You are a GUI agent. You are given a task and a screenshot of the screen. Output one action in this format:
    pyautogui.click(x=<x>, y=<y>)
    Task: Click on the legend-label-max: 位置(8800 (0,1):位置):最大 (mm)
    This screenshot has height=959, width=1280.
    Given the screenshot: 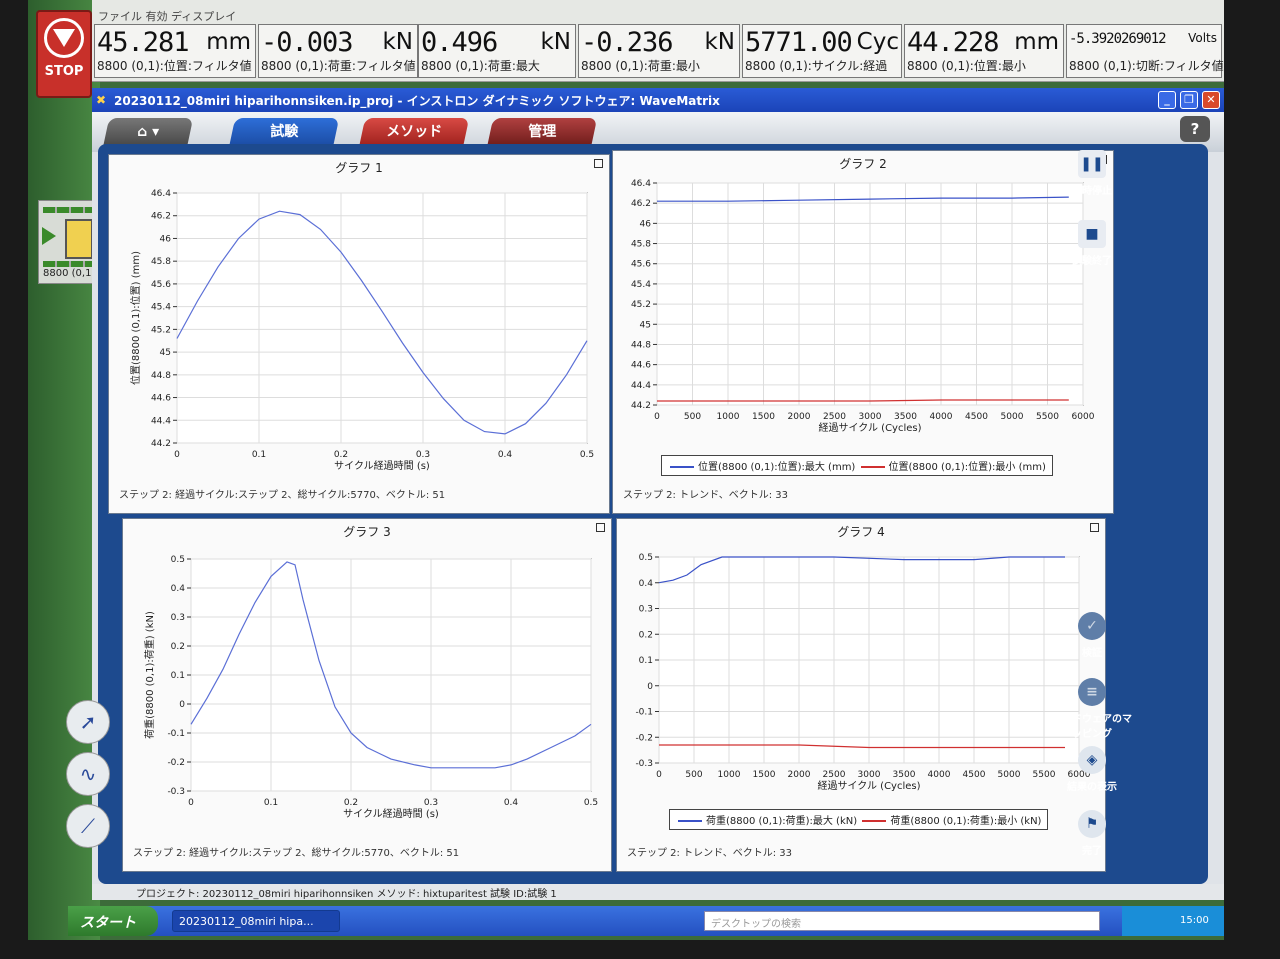 What is the action you would take?
    pyautogui.click(x=777, y=467)
    